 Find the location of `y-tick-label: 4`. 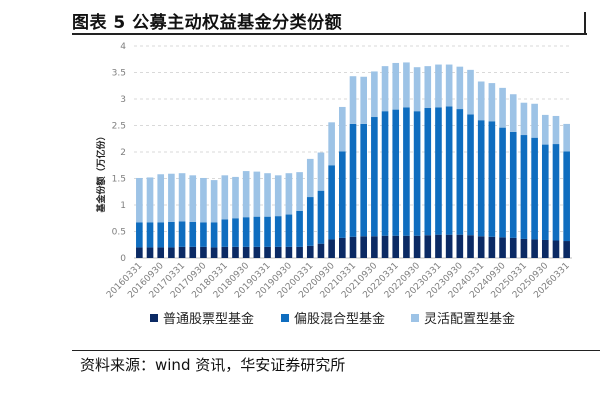

y-tick-label: 4 is located at coordinates (123, 47).